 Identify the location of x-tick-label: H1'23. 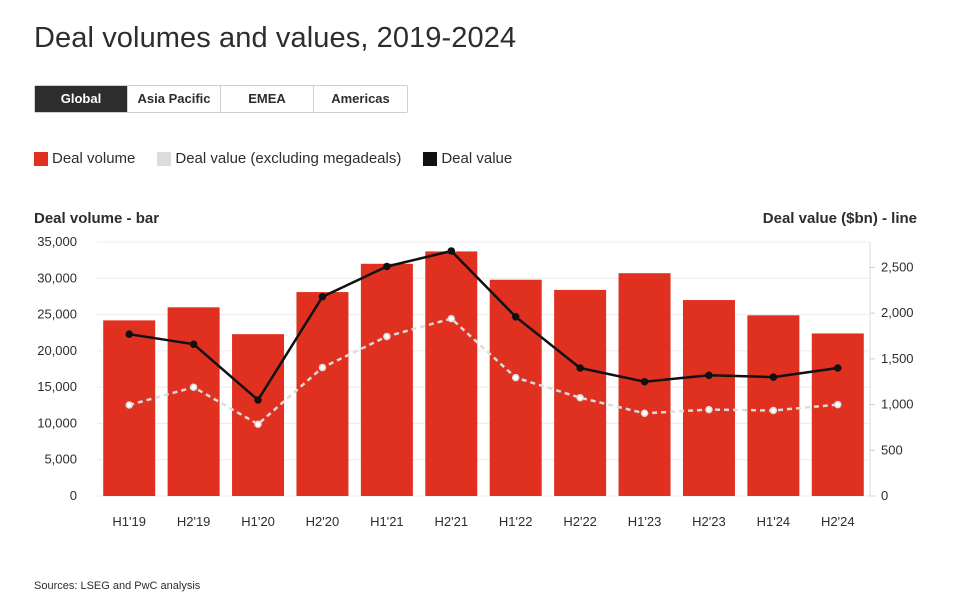
(645, 521).